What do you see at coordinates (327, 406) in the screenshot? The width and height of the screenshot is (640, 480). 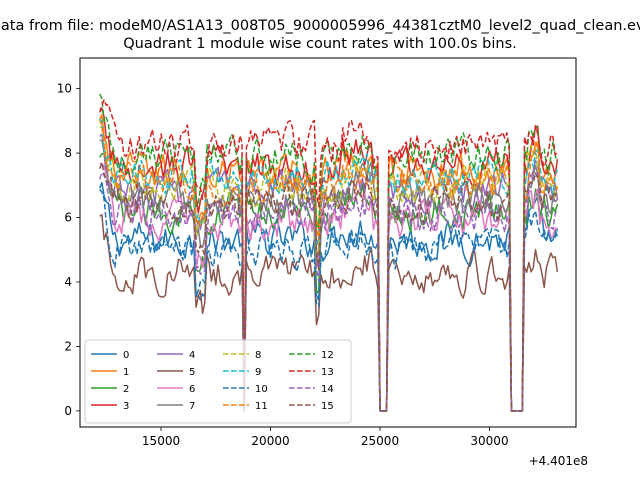 I see `legend-label-15: 15` at bounding box center [327, 406].